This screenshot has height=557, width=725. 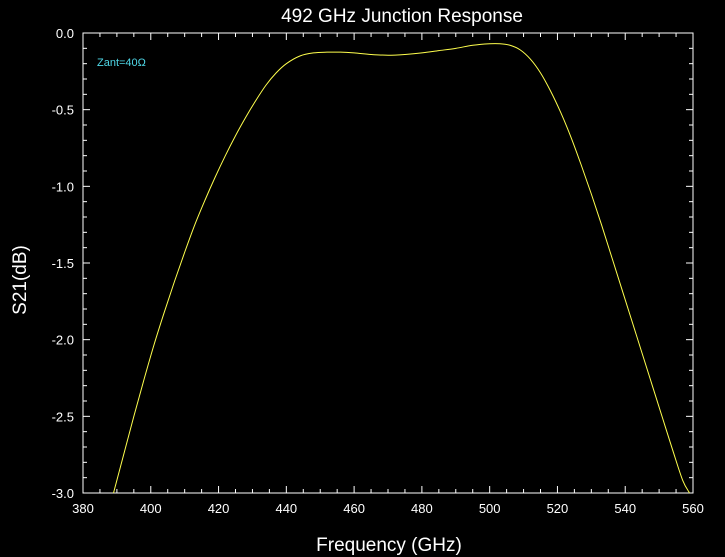 I want to click on y-tick-label: -3.0, so click(x=63, y=493).